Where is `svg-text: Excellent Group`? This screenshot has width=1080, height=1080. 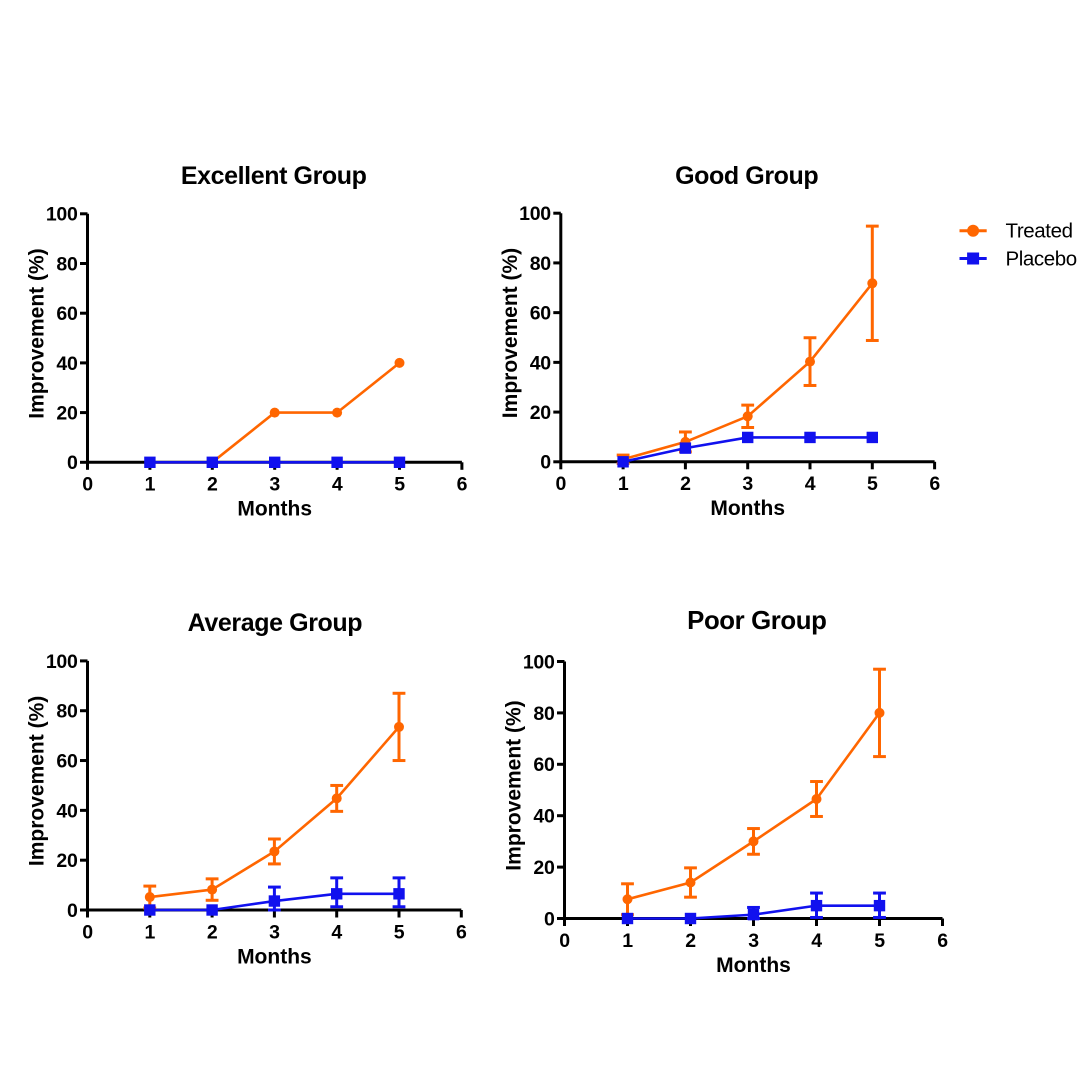
svg-text: Excellent Group is located at coordinates (274, 176).